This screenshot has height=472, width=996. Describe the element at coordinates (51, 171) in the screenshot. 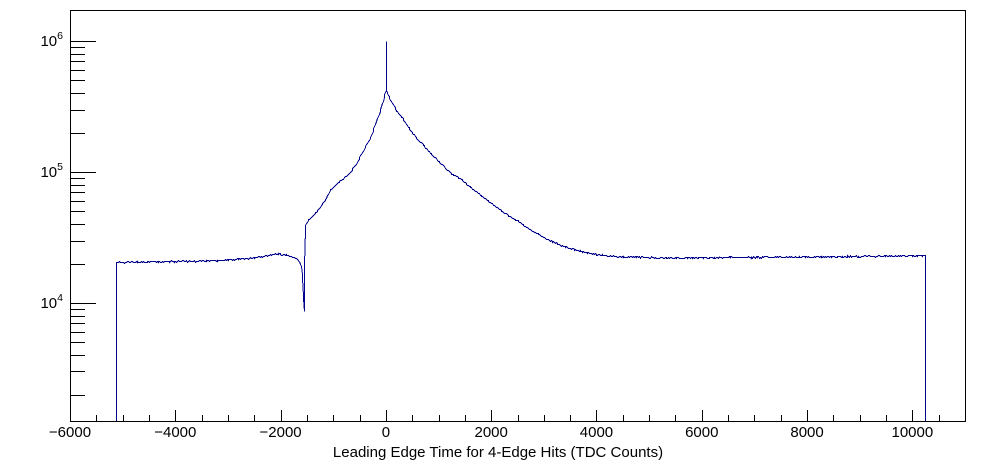

I see `y-tick-label: 10⁵` at that location.